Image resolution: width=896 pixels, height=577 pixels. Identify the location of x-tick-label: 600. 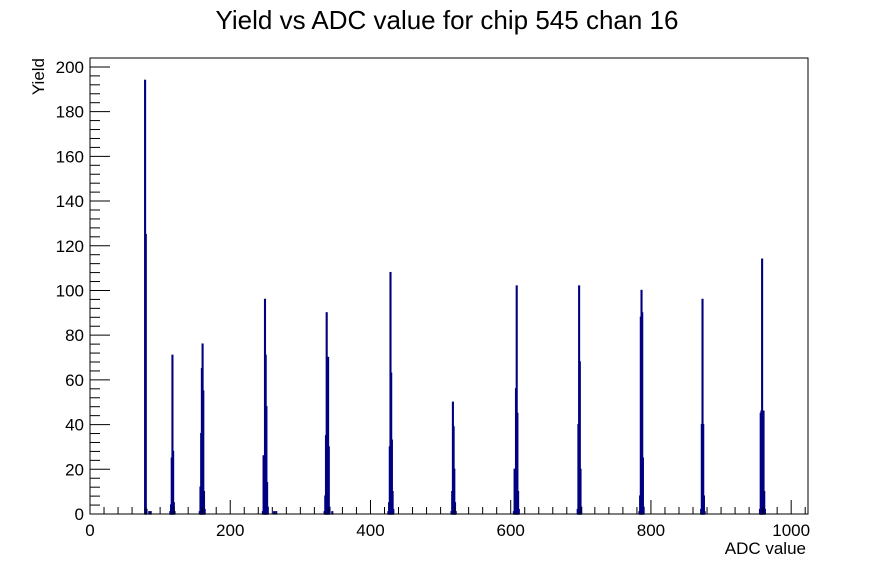
(511, 530).